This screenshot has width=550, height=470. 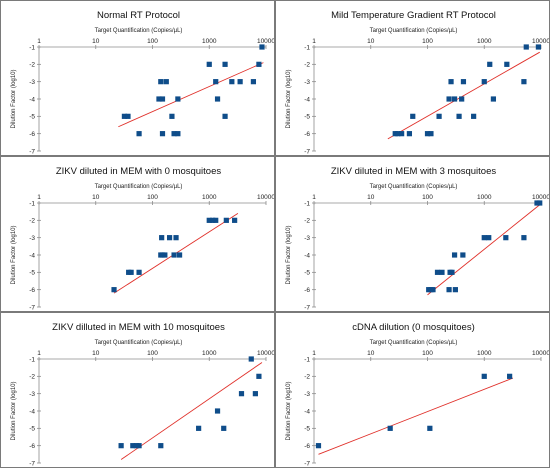 What do you see at coordinates (414, 171) in the screenshot?
I see `chart-title: ZIKV diluted in MEM with 3 mosquitoes` at bounding box center [414, 171].